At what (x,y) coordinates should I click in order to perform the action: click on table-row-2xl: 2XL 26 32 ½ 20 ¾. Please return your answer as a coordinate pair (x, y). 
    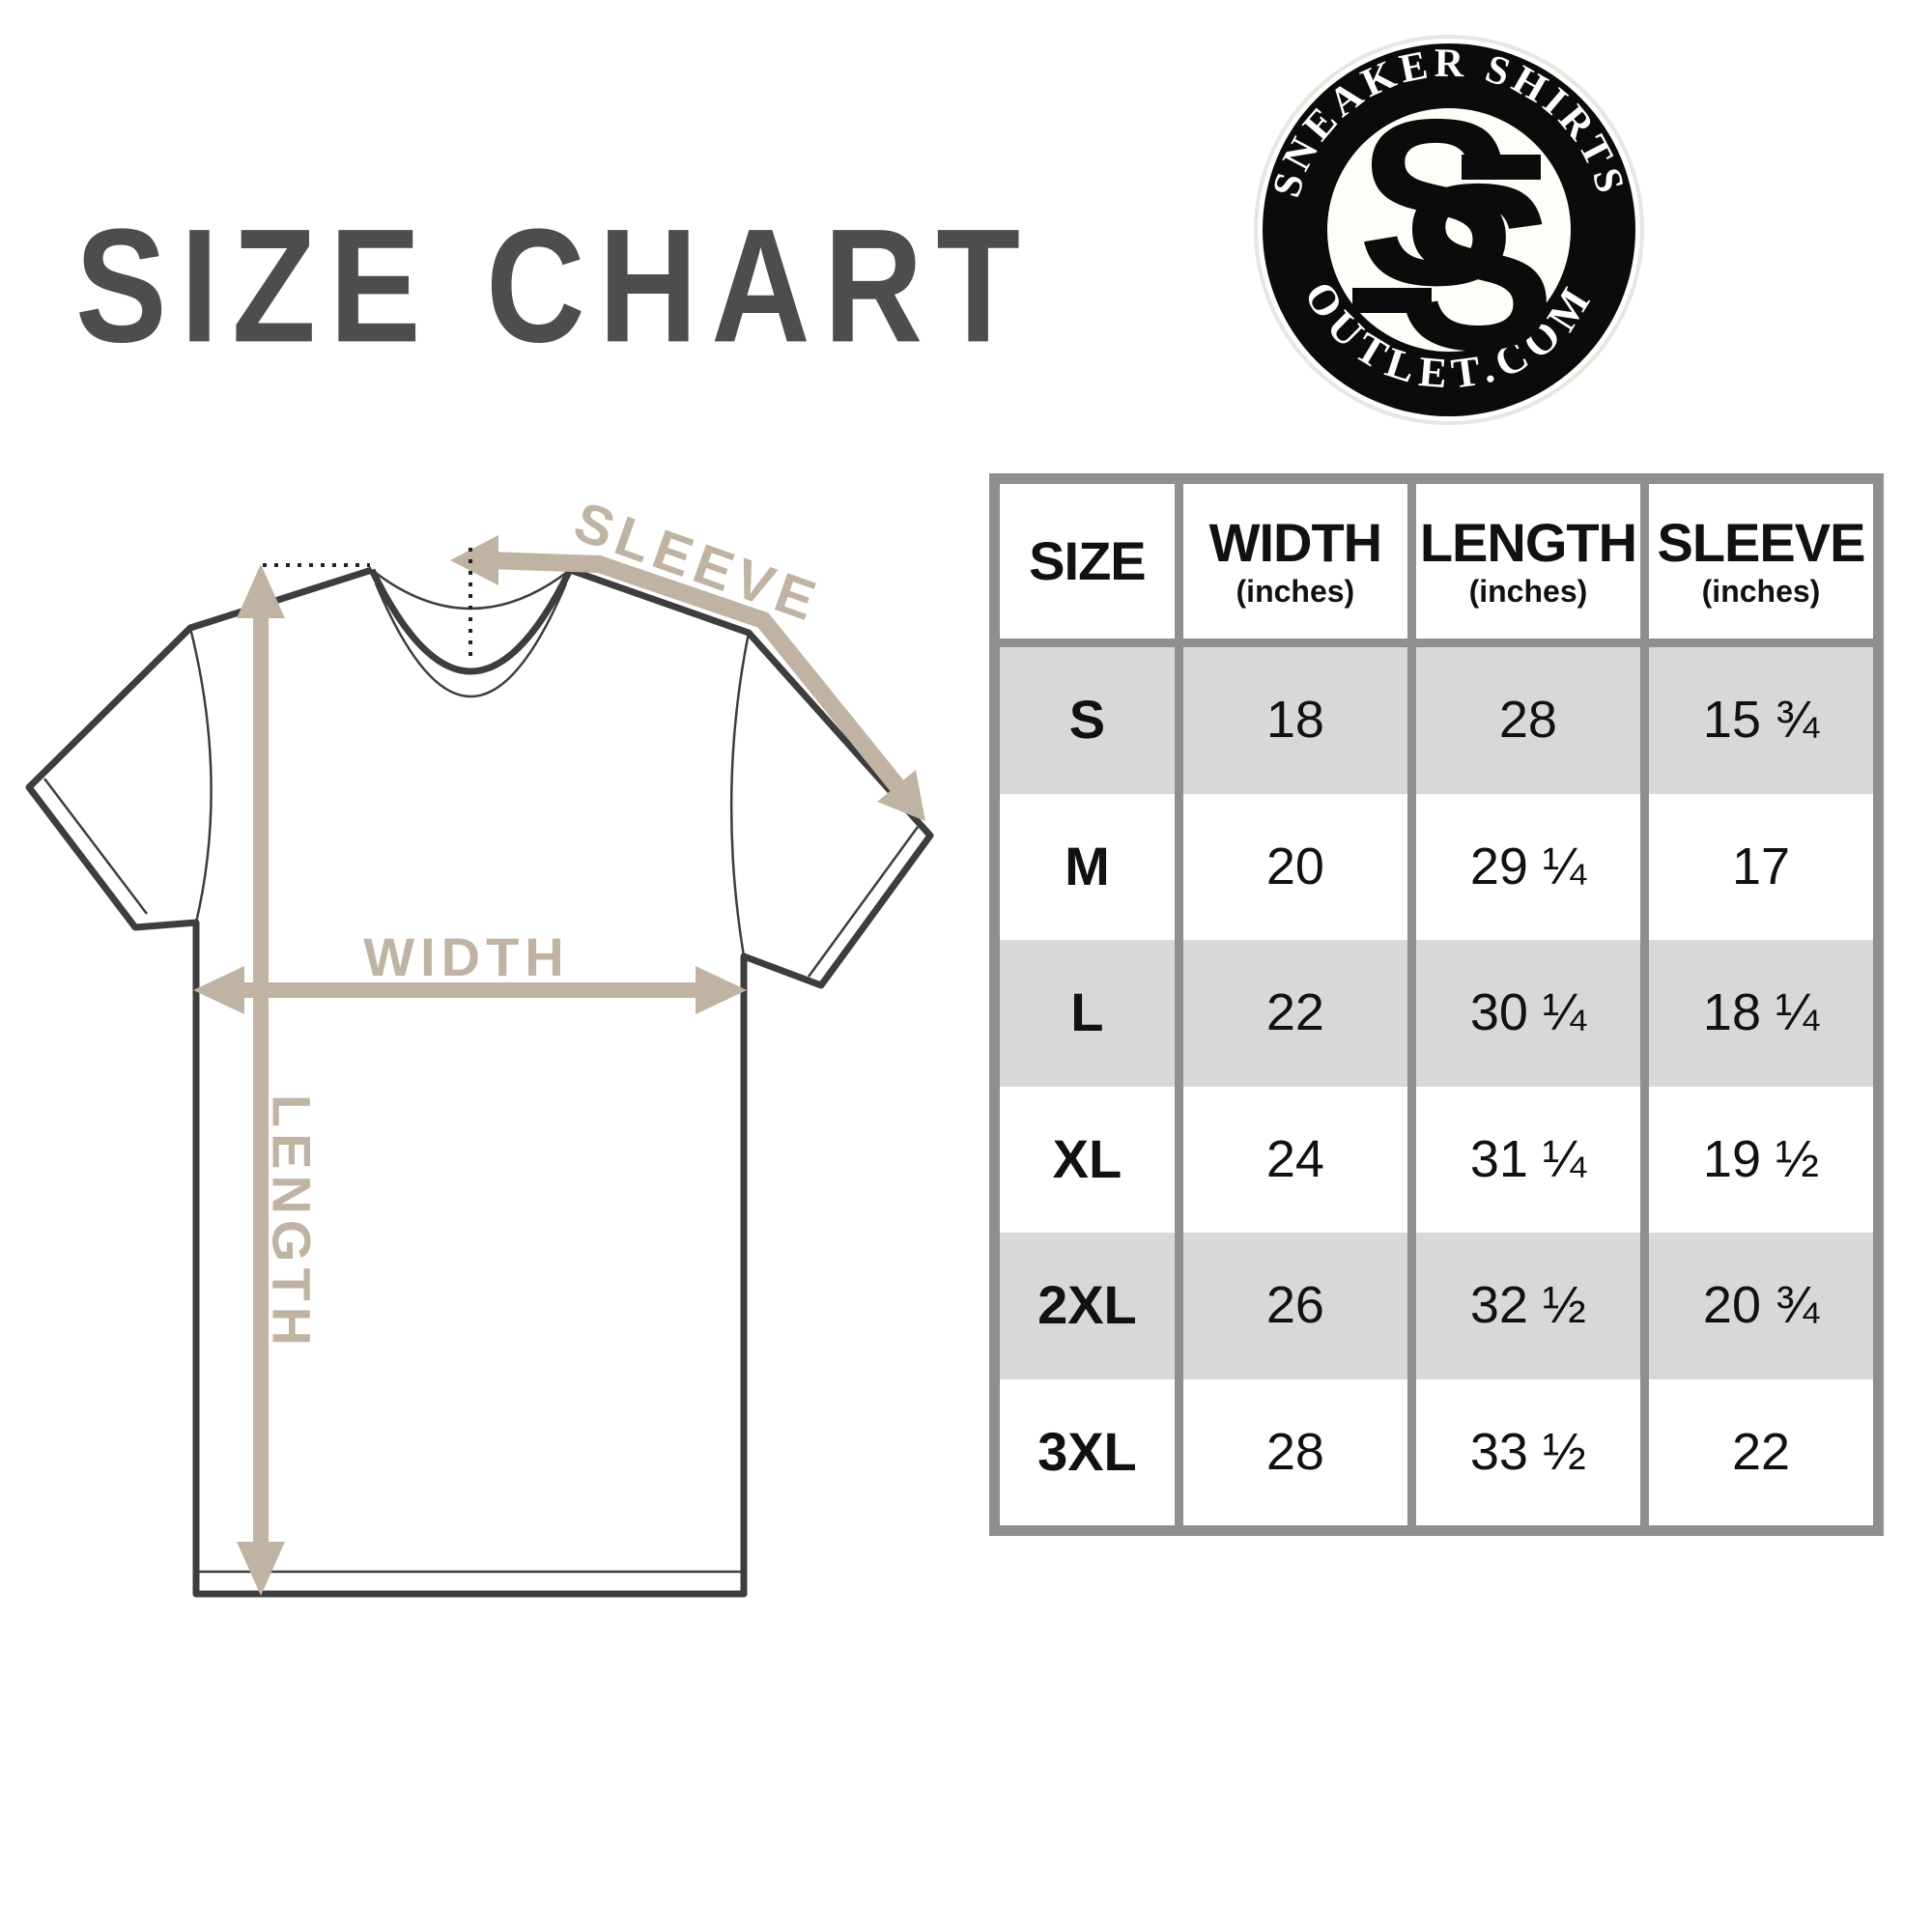
    Looking at the image, I should click on (1436, 1306).